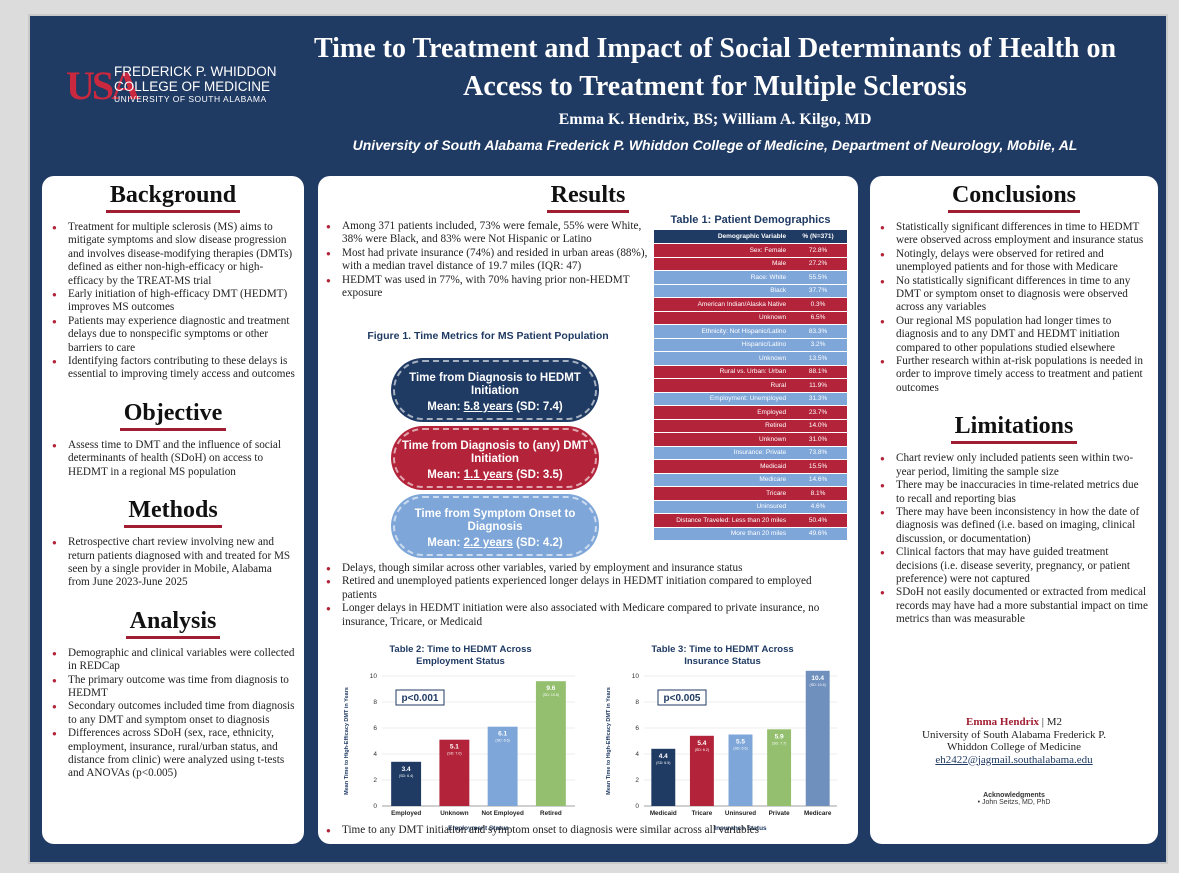 The image size is (1179, 873). Describe the element at coordinates (722, 372) in the screenshot. I see `table-cell-label: Rural vs. Urban: Urban` at that location.